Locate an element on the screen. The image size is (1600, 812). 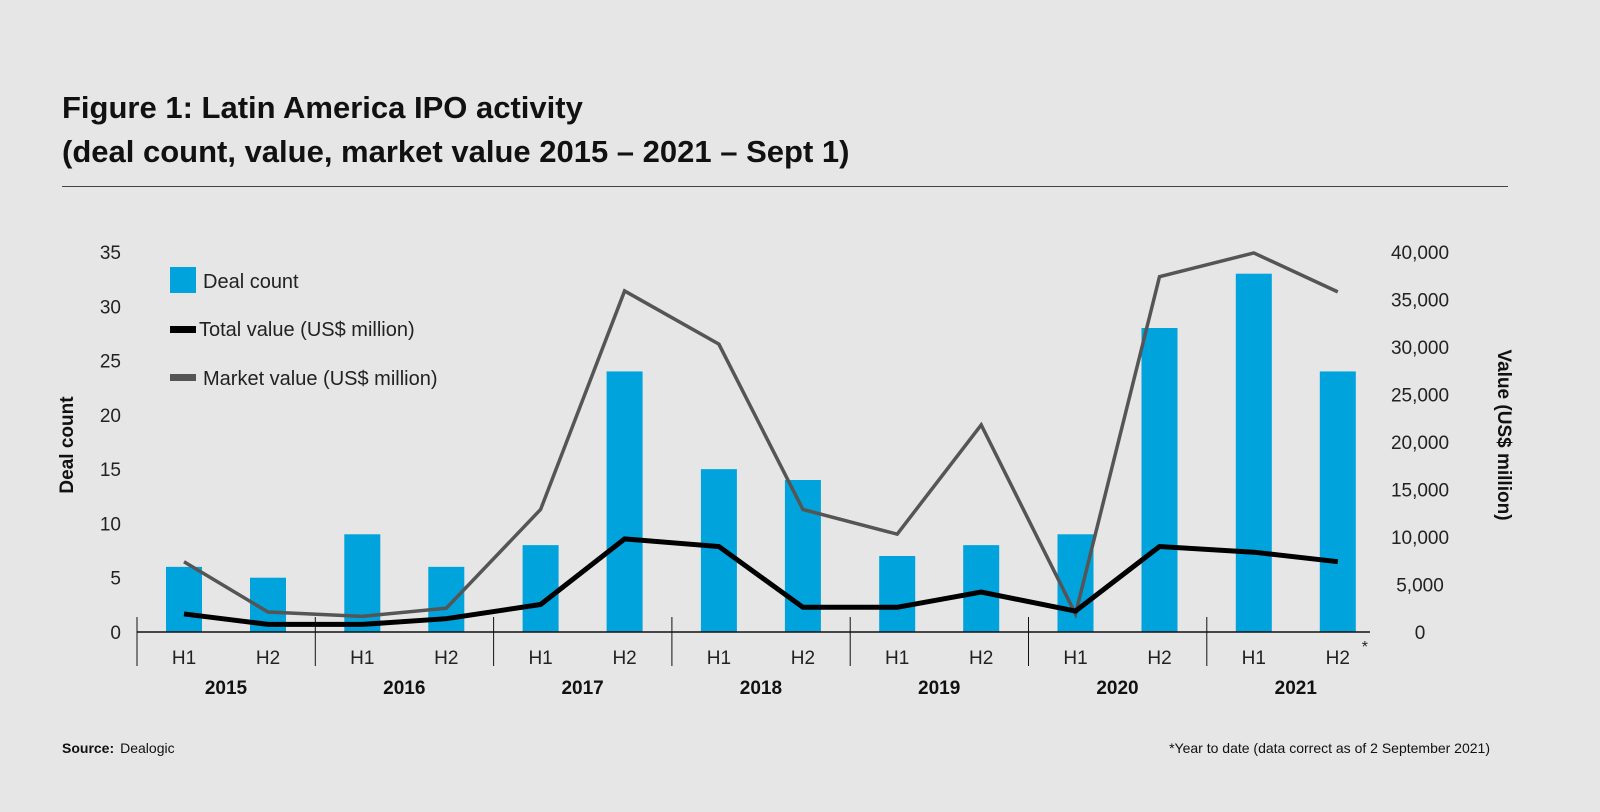
y-tick-label: 5 is located at coordinates (115, 579).